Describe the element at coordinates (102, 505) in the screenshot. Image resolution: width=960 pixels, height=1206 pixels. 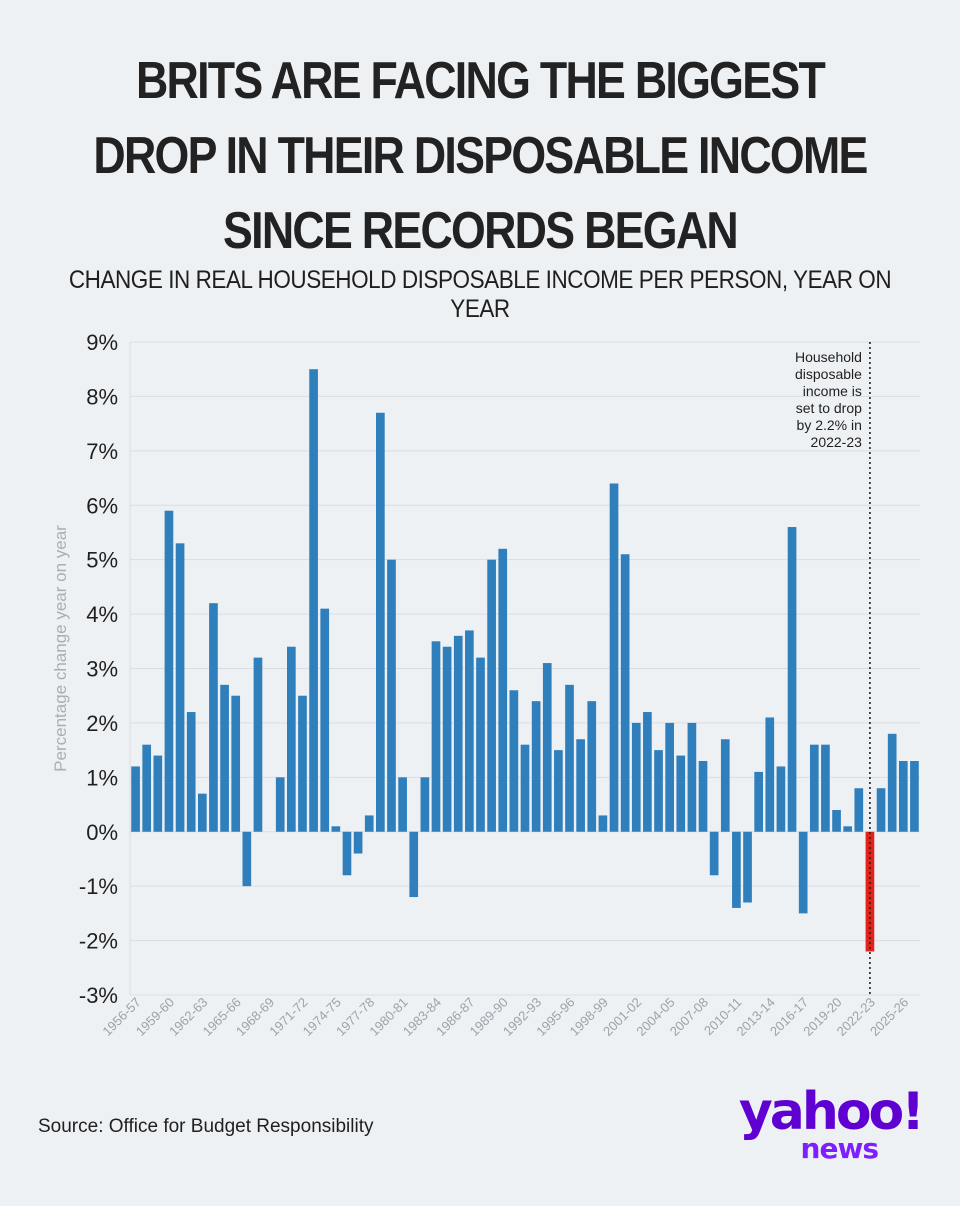
I see `y-tick-label: 6%` at that location.